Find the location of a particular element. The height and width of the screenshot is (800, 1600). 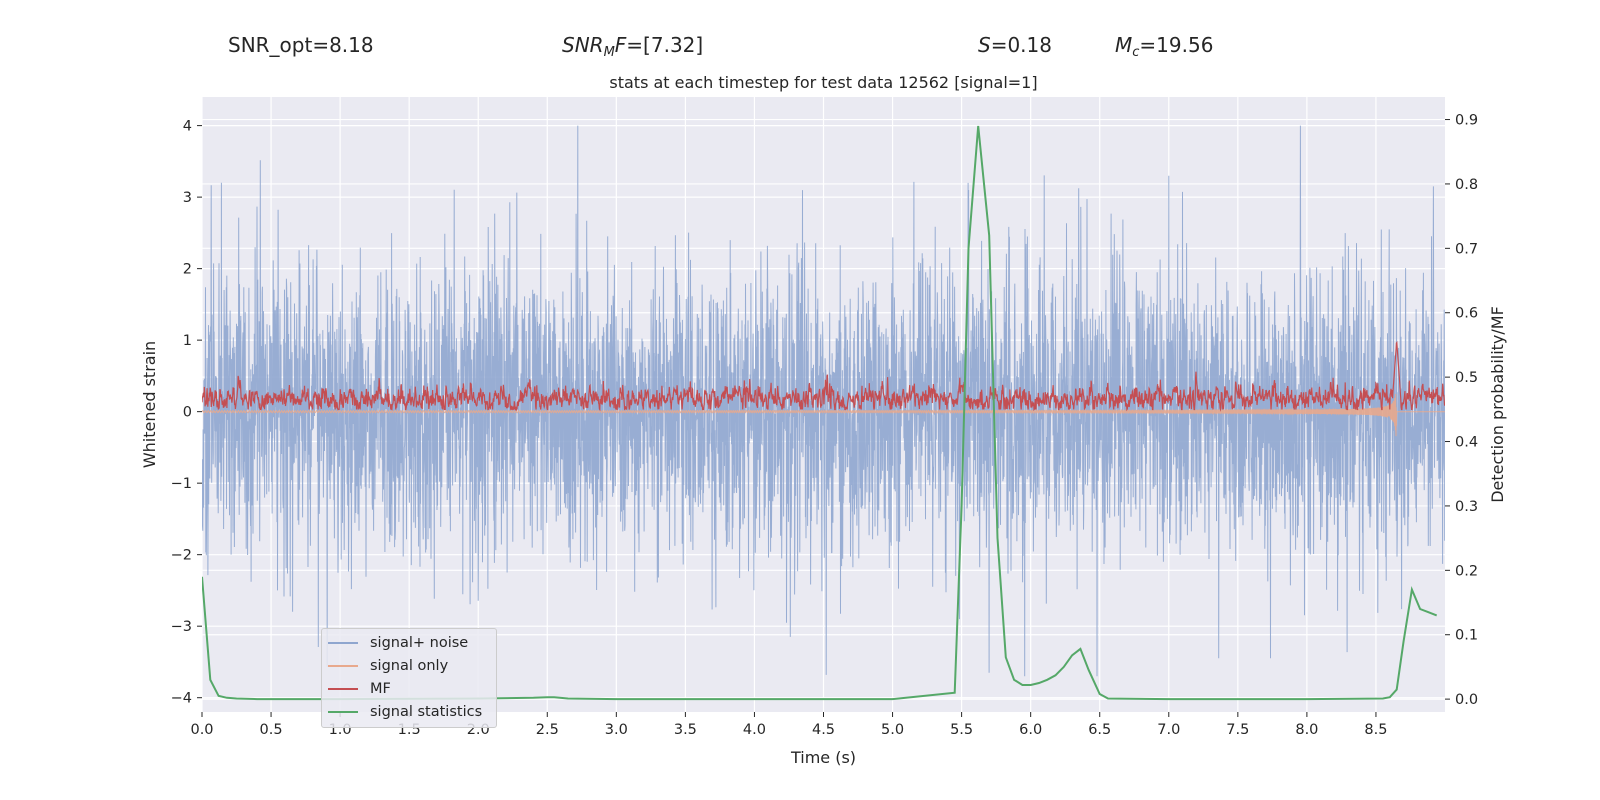

x-tick-label: 6.0 is located at coordinates (1030, 730).